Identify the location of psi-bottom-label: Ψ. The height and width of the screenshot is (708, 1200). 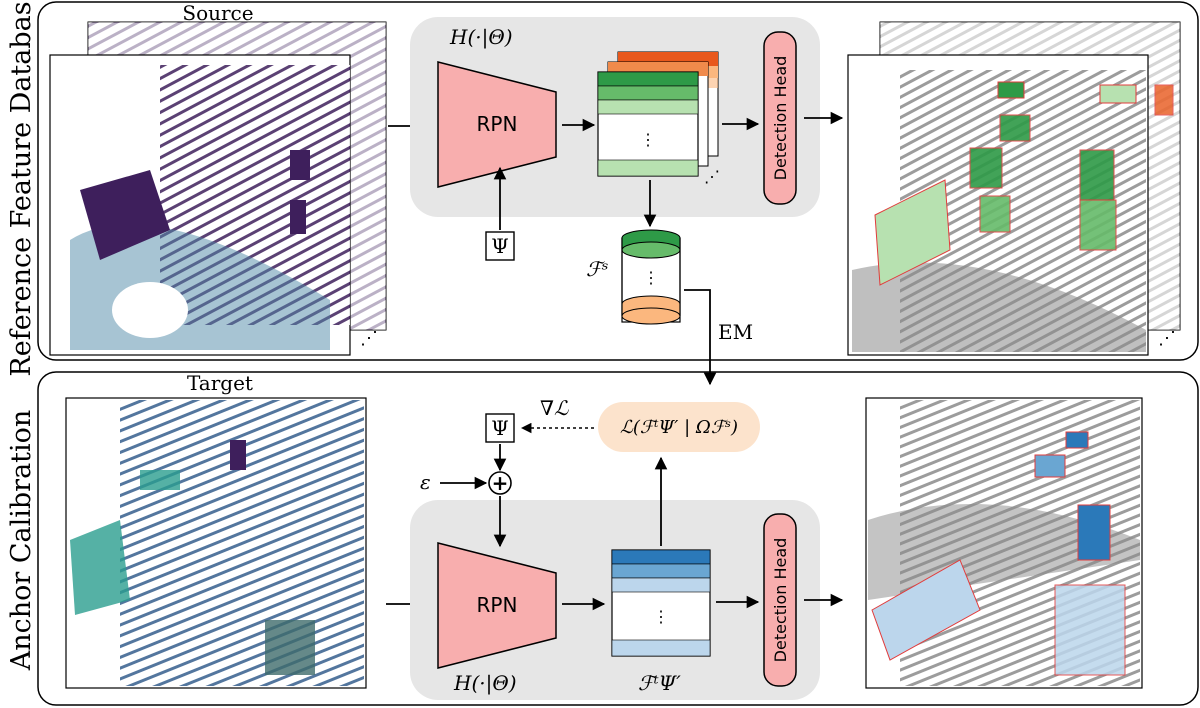
(500, 428).